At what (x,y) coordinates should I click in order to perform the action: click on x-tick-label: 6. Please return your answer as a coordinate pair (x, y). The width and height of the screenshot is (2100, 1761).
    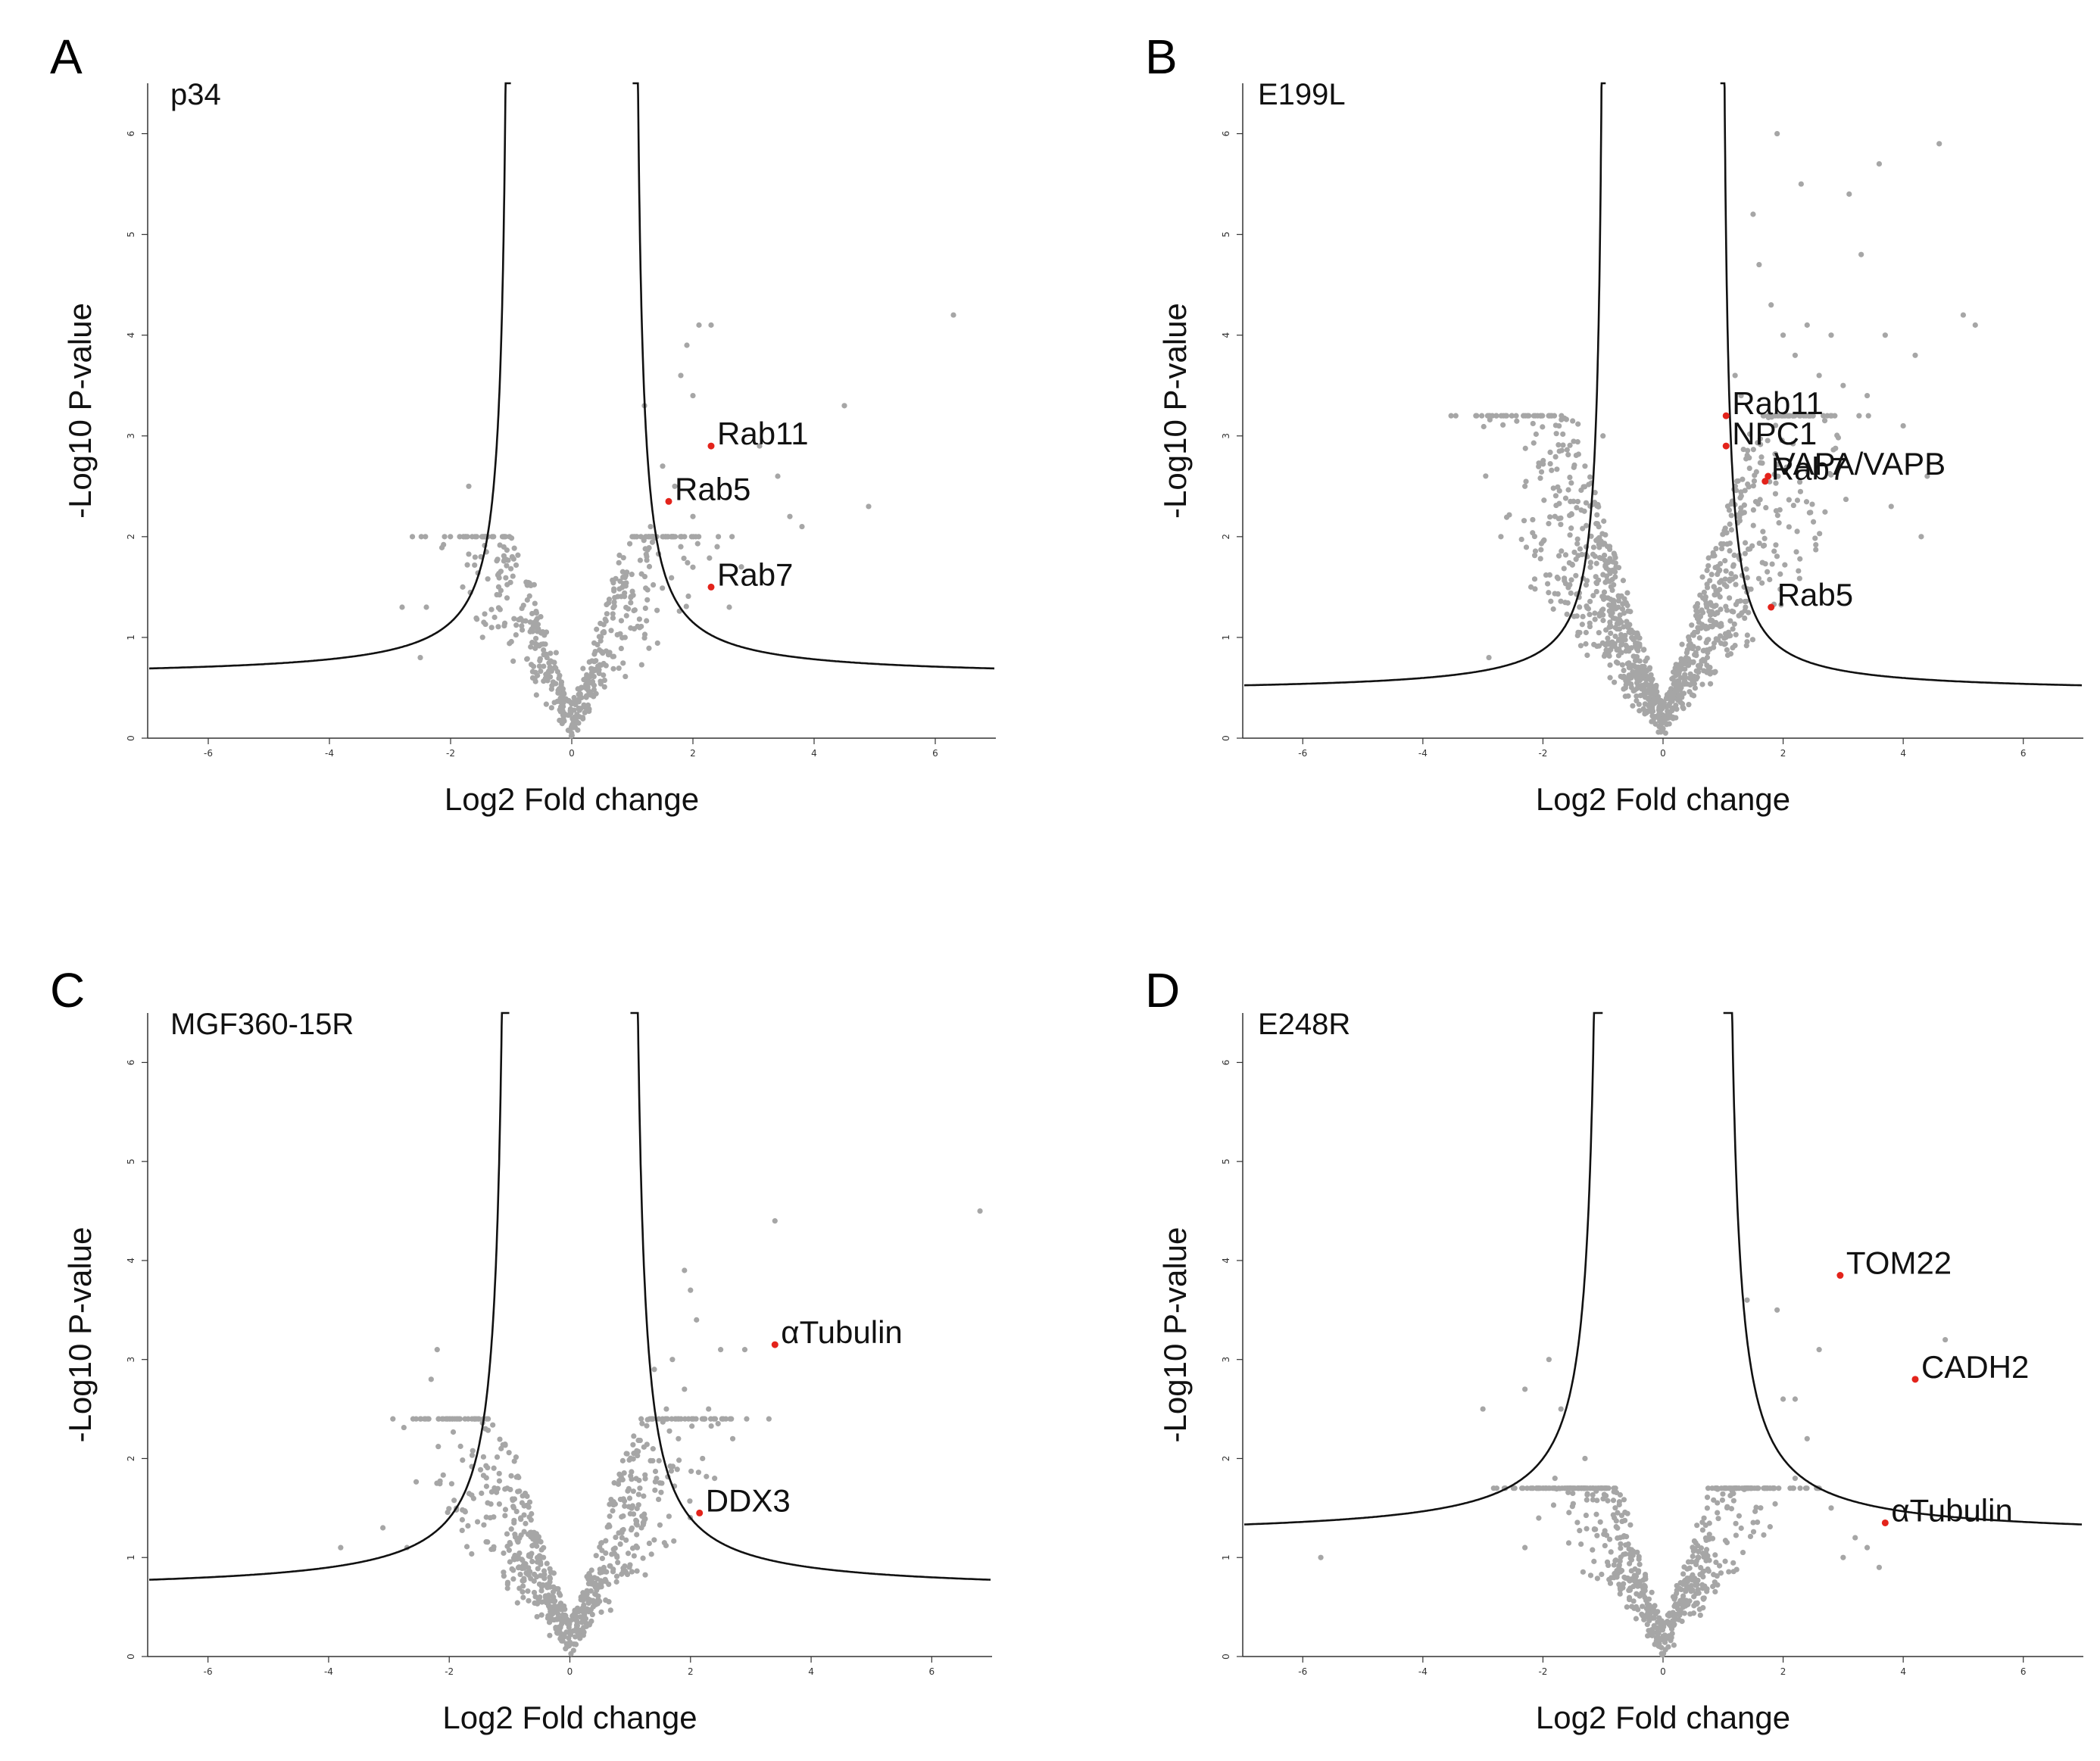
    Looking at the image, I should click on (2024, 753).